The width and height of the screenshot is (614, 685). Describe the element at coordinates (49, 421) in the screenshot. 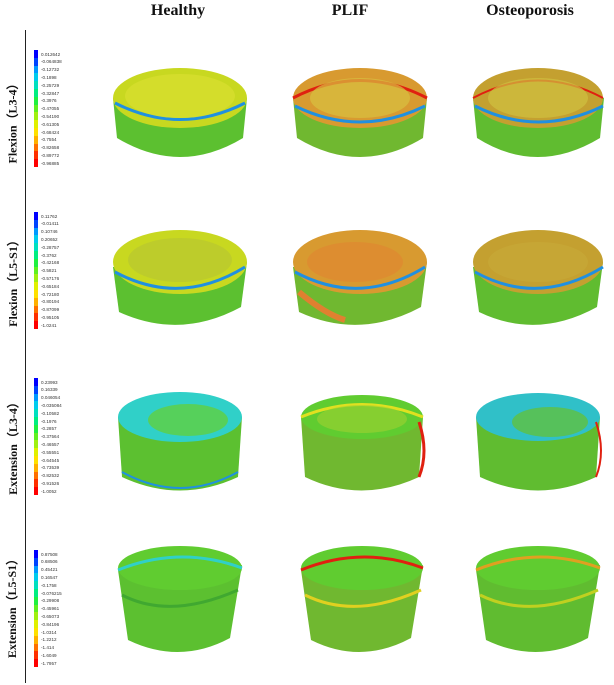

I see `legend-value: -0.1976` at that location.